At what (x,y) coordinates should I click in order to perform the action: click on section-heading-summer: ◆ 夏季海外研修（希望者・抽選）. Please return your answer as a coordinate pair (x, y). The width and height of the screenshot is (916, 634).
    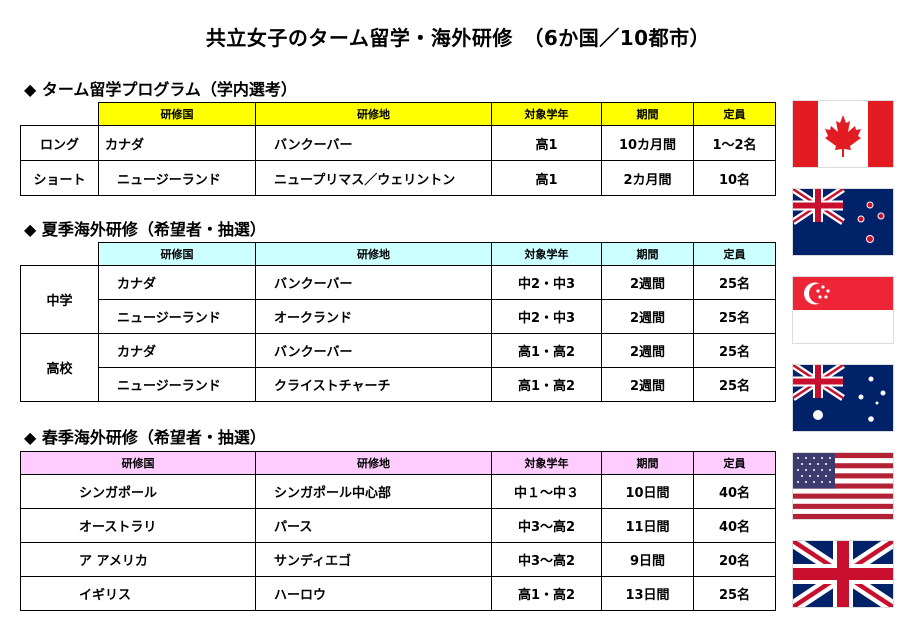
    Looking at the image, I should click on (145, 229).